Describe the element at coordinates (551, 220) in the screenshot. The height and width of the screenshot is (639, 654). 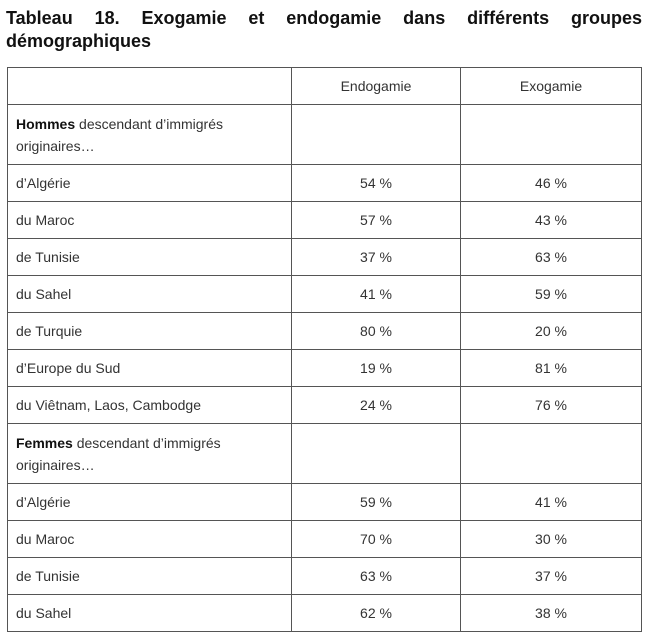
I see `exogamie-cell: 43 %` at that location.